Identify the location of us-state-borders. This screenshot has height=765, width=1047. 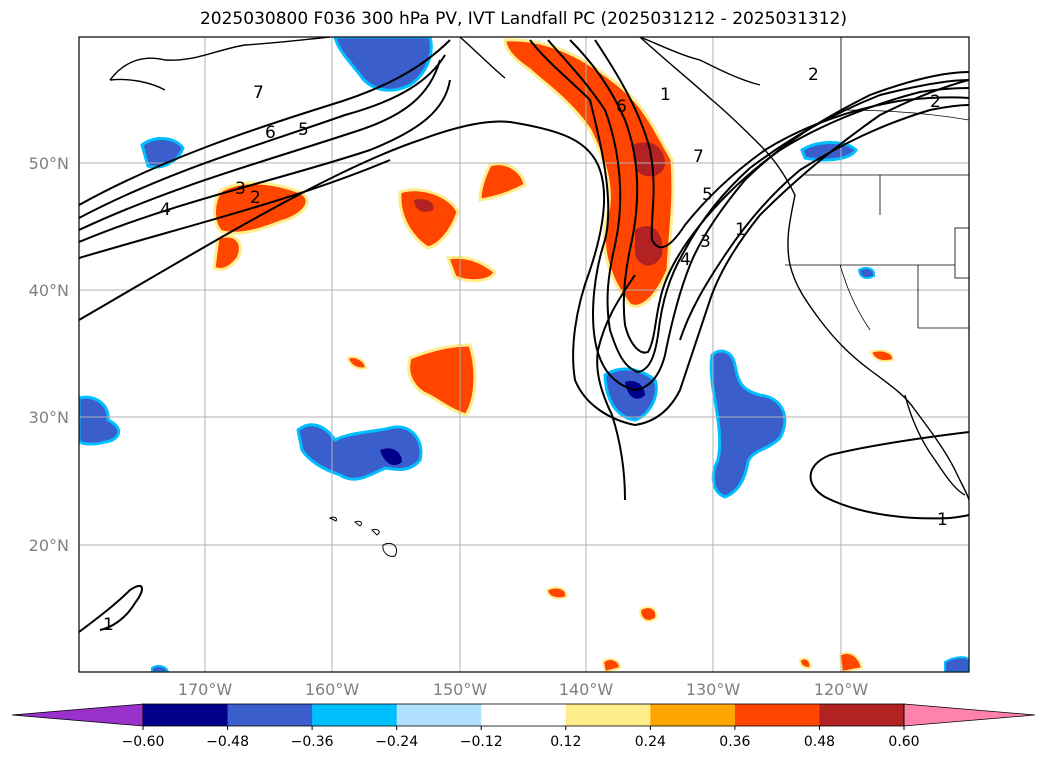
(877, 184).